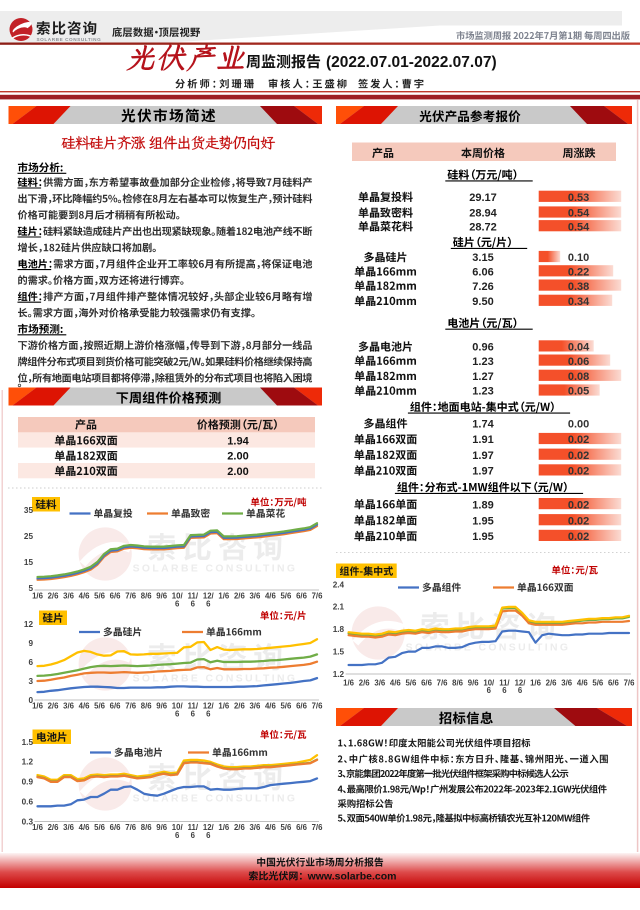  Describe the element at coordinates (339, 629) in the screenshot. I see `svg-text: 1.8` at that location.